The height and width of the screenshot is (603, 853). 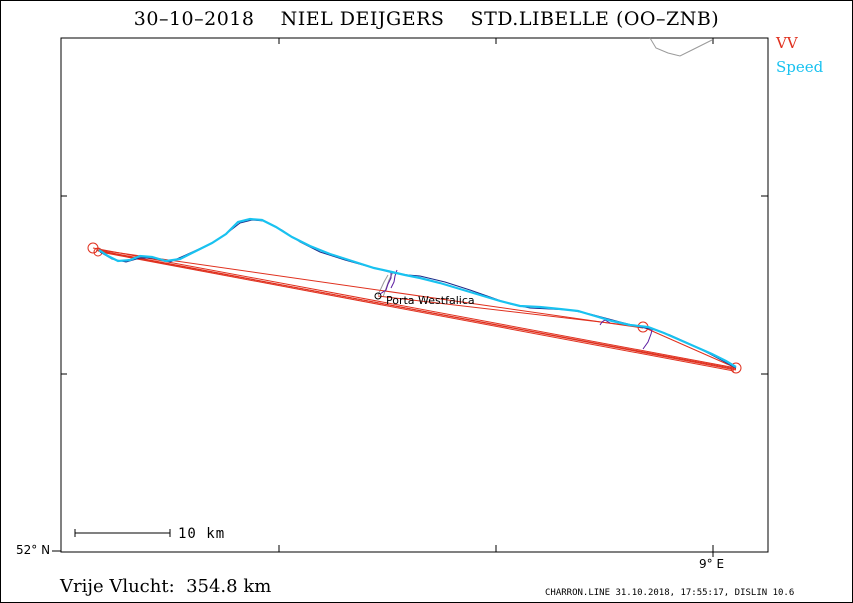 What do you see at coordinates (202, 534) in the screenshot?
I see `scale-label: 10 km` at bounding box center [202, 534].